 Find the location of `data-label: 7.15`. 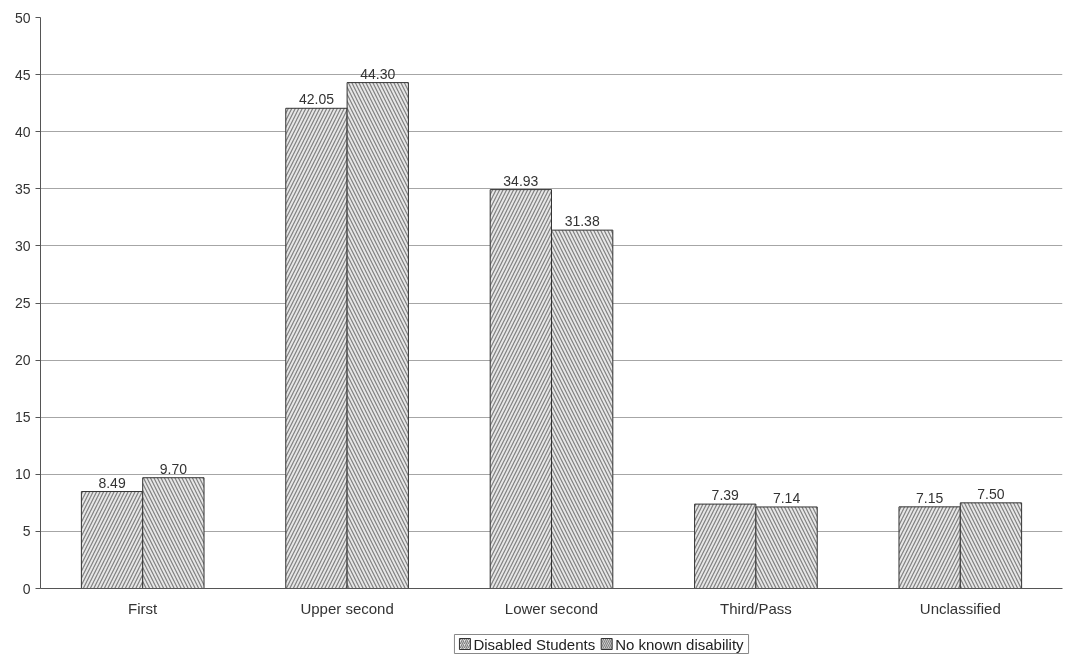

data-label: 7.15 is located at coordinates (930, 497).